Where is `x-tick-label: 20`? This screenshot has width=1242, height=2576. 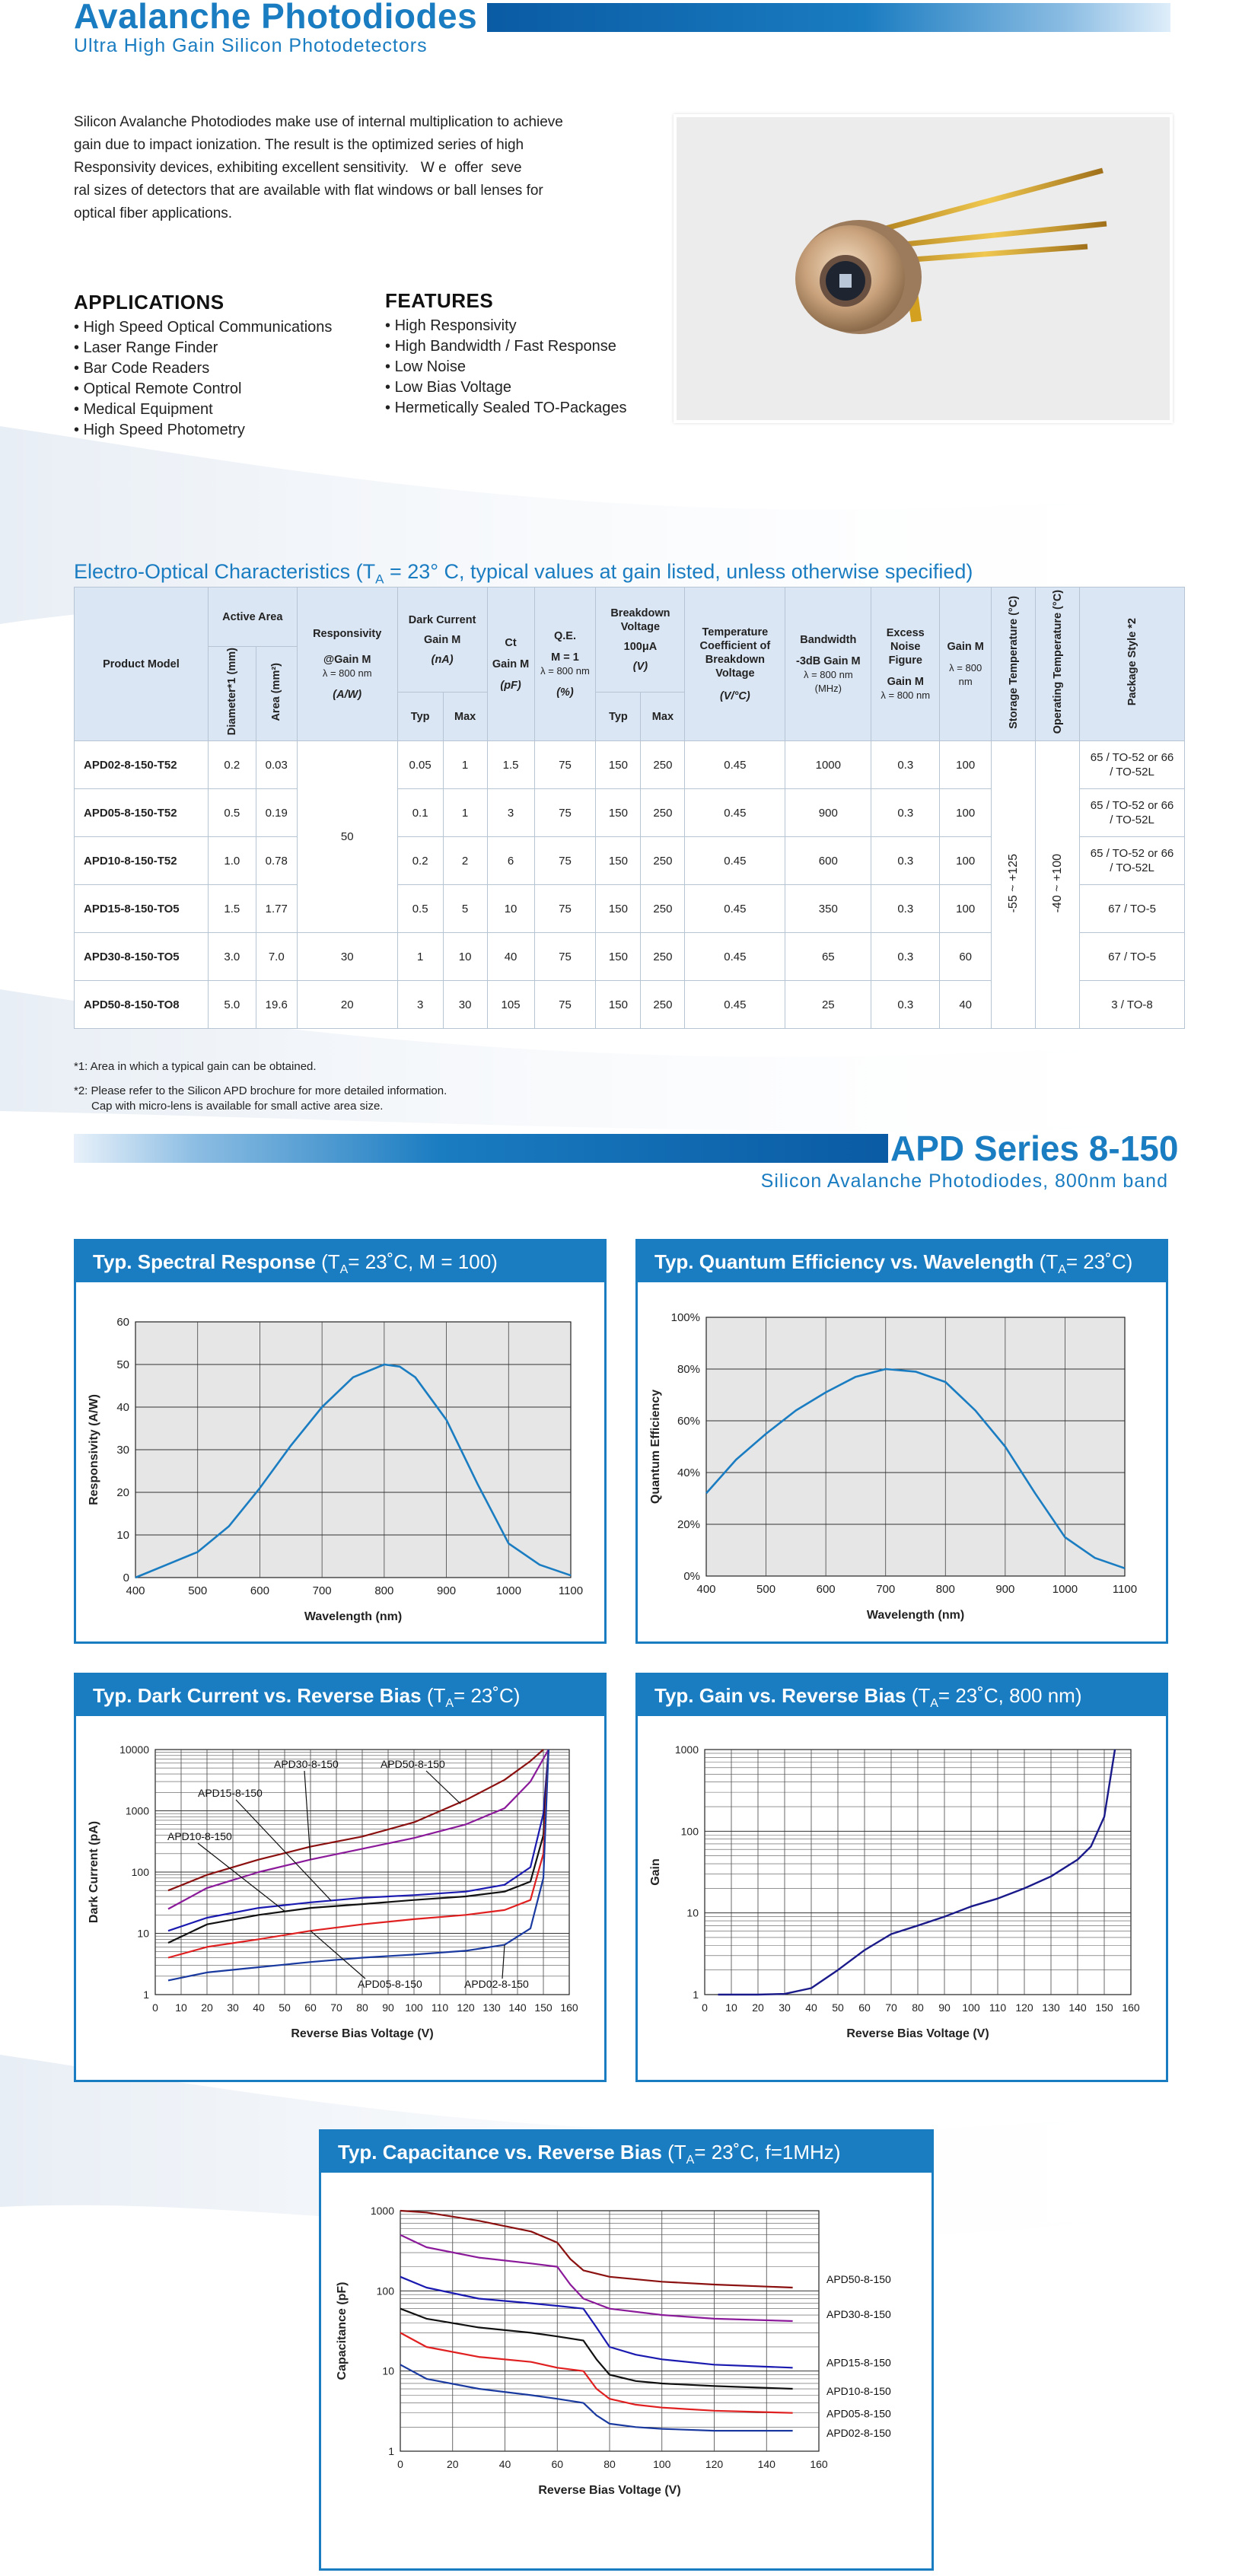 x-tick-label: 20 is located at coordinates (453, 2464).